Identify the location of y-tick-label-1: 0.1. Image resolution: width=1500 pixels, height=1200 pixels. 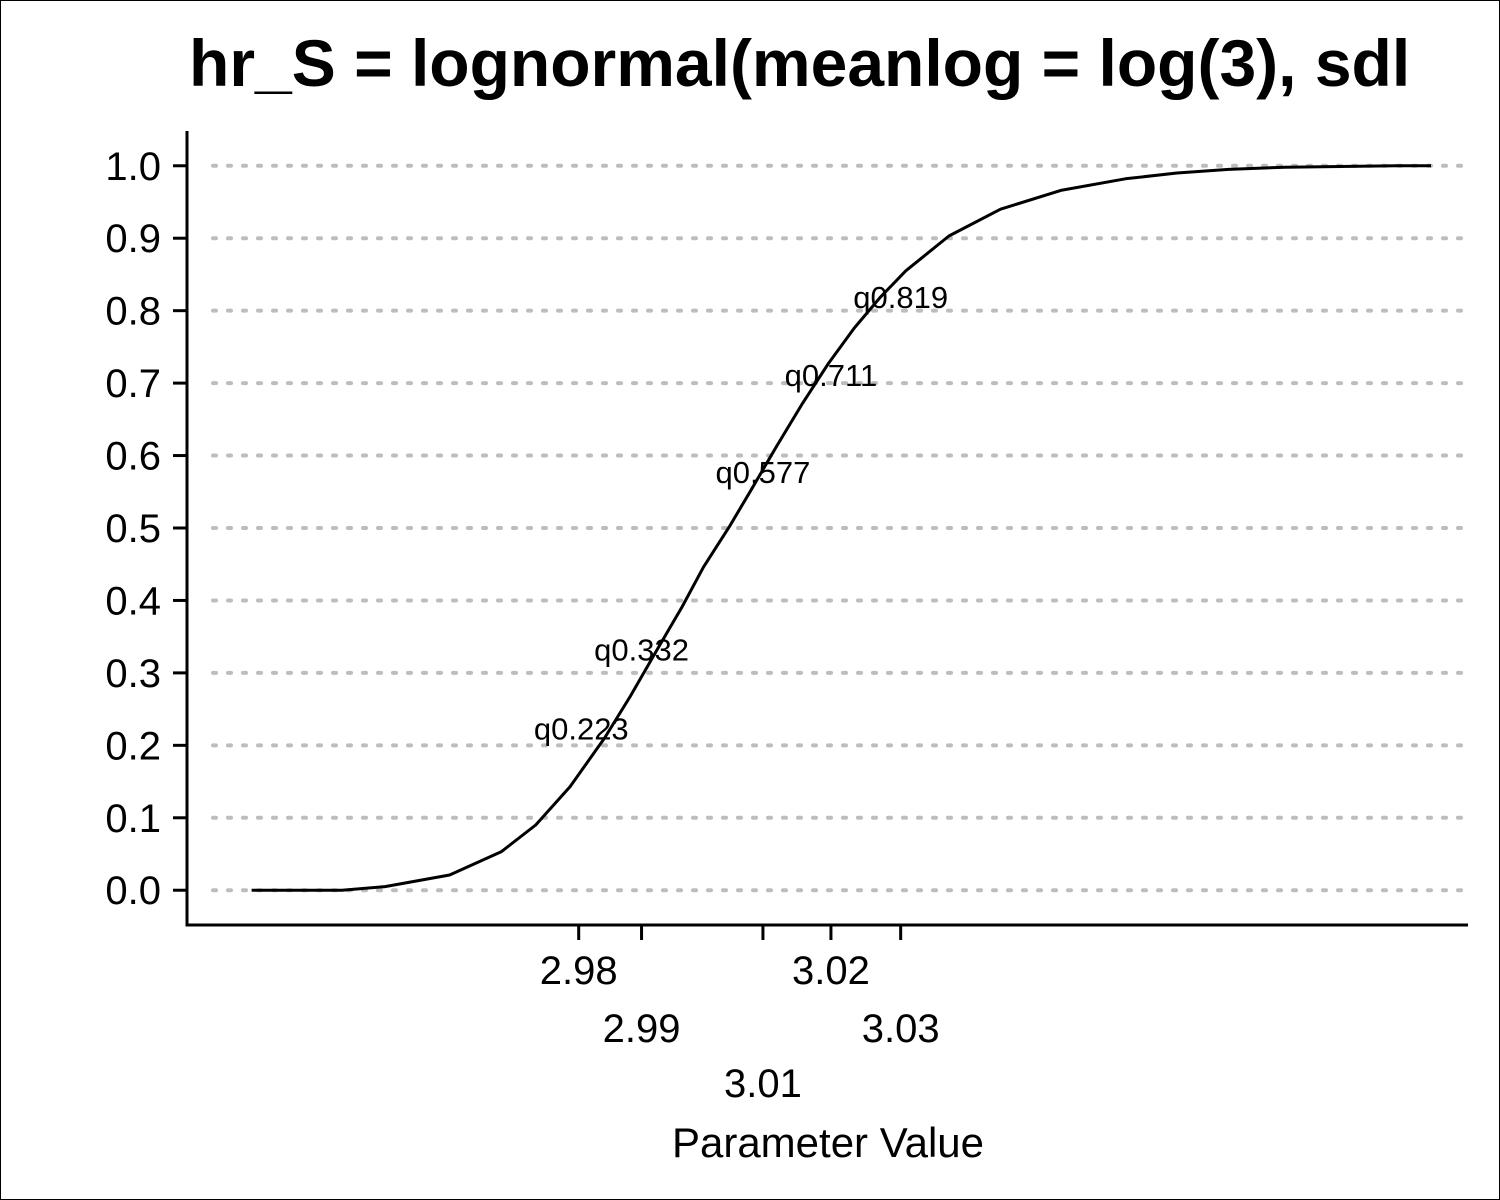
(133, 819).